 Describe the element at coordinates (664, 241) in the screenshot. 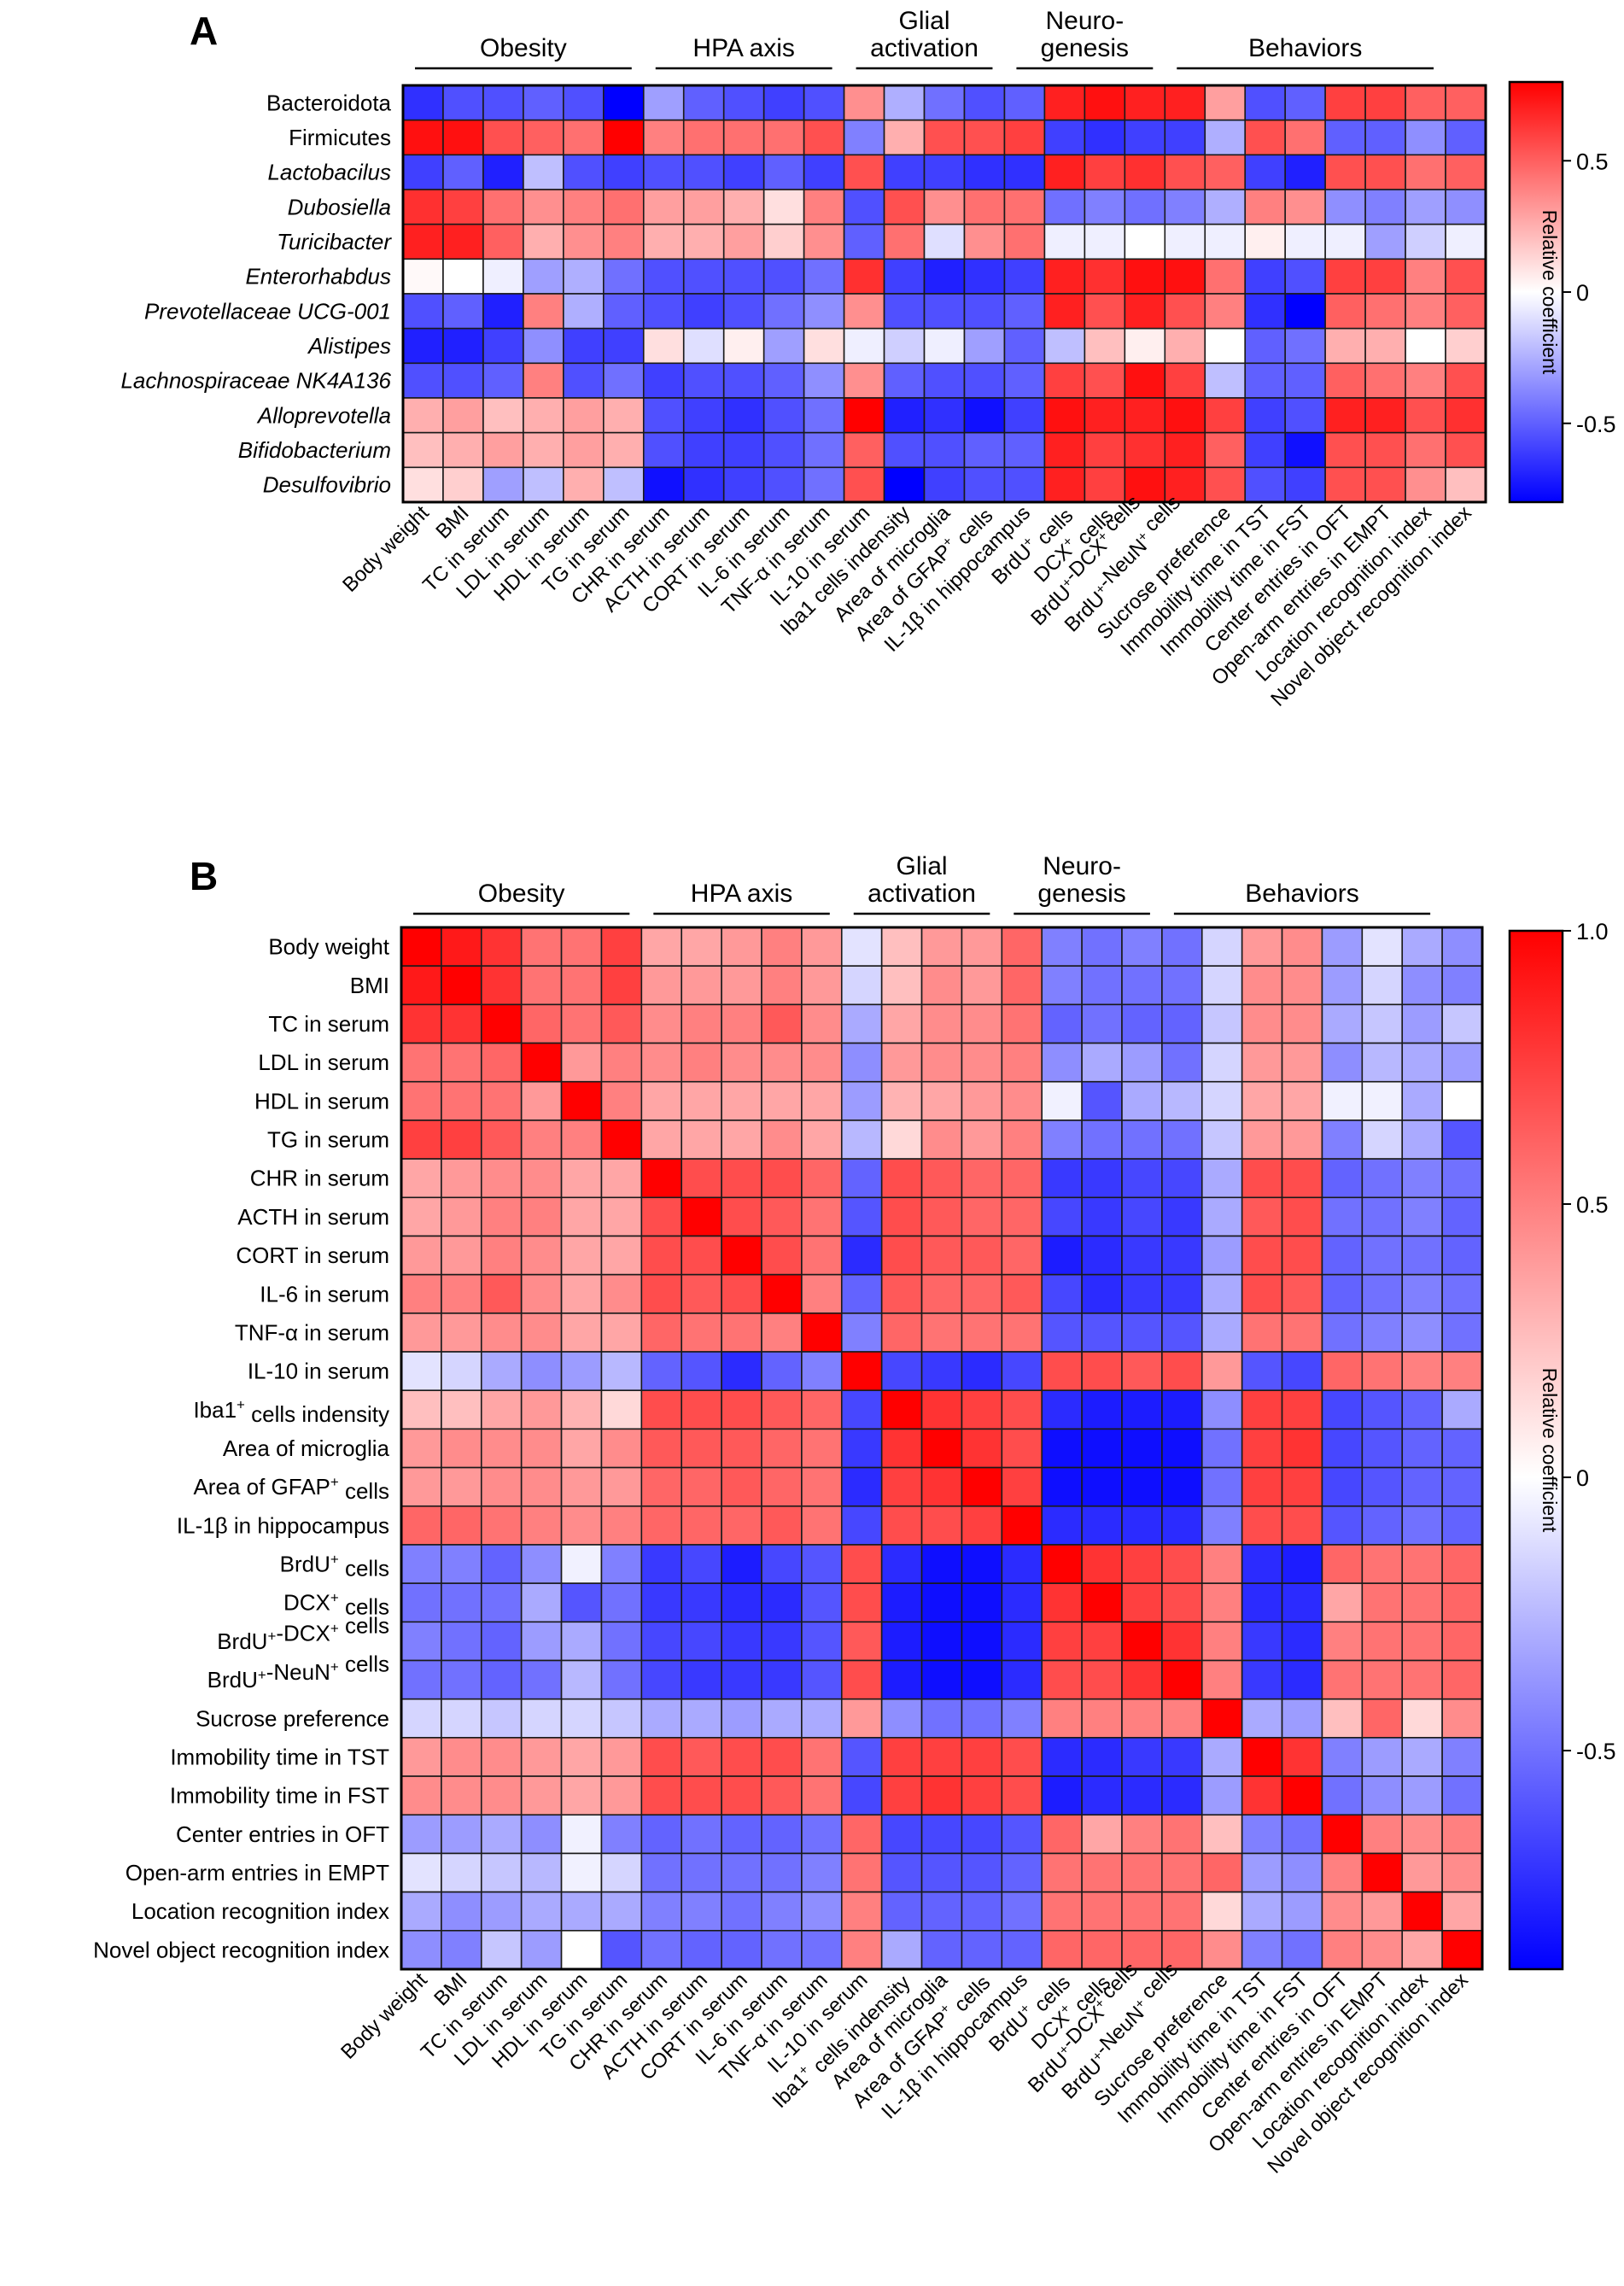

I see `heatmap-cell-a-r4-c6` at that location.